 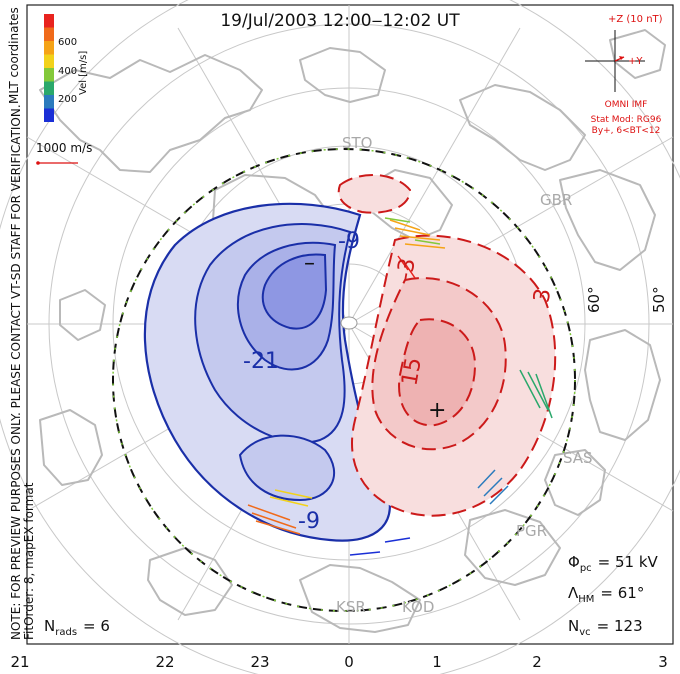 I want to click on mlt-tick-22: 22, so click(x=164, y=662).